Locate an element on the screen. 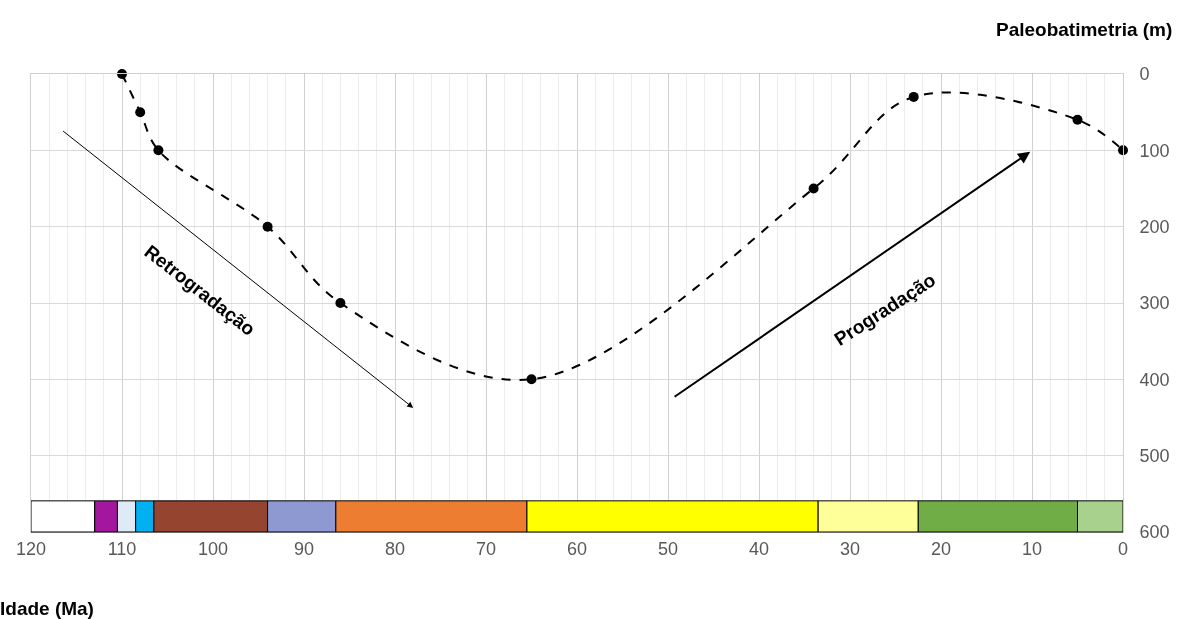  y-tick-label: 300 is located at coordinates (1154, 303).